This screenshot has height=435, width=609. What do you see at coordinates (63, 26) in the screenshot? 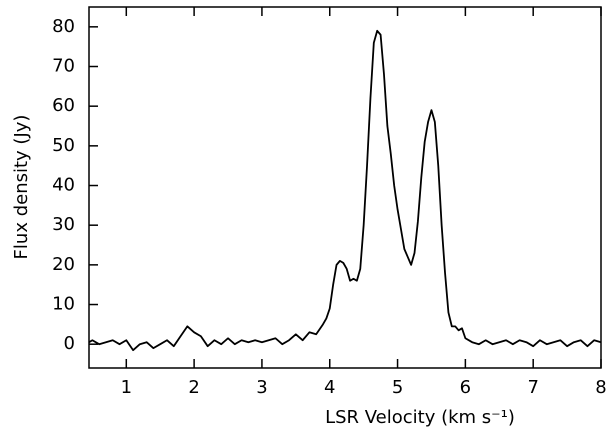
I see `y-tick-label: 80` at bounding box center [63, 26].